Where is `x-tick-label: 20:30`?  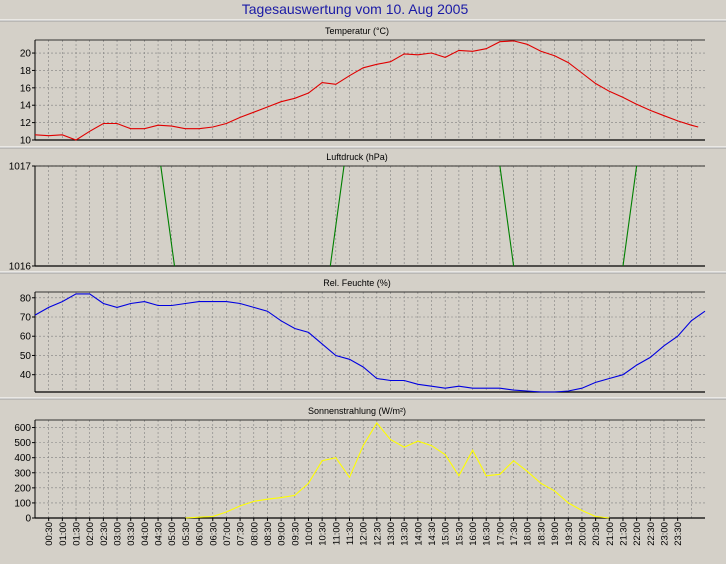
x-tick-label: 20:30 is located at coordinates (596, 534).